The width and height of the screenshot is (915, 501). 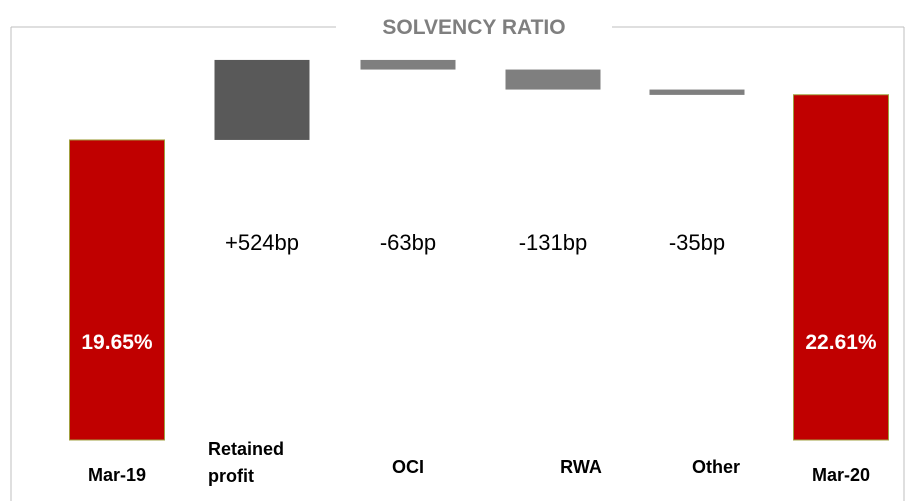 I want to click on category-label-rwa: RWA, so click(x=581, y=467).